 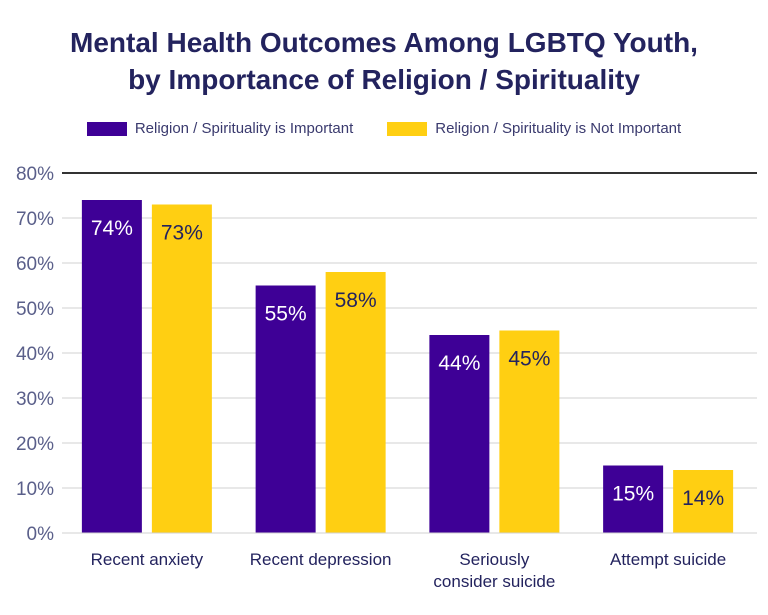 I want to click on y-tick-label: 30%, so click(x=35, y=399).